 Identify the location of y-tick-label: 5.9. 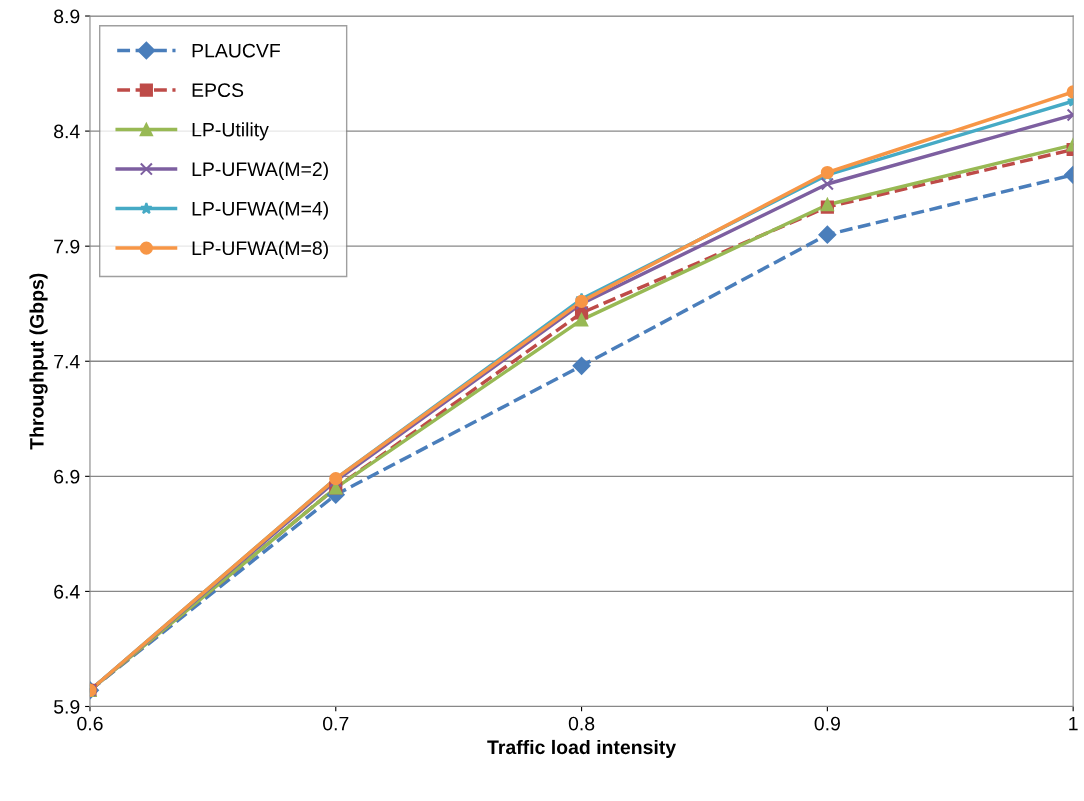
(67, 706).